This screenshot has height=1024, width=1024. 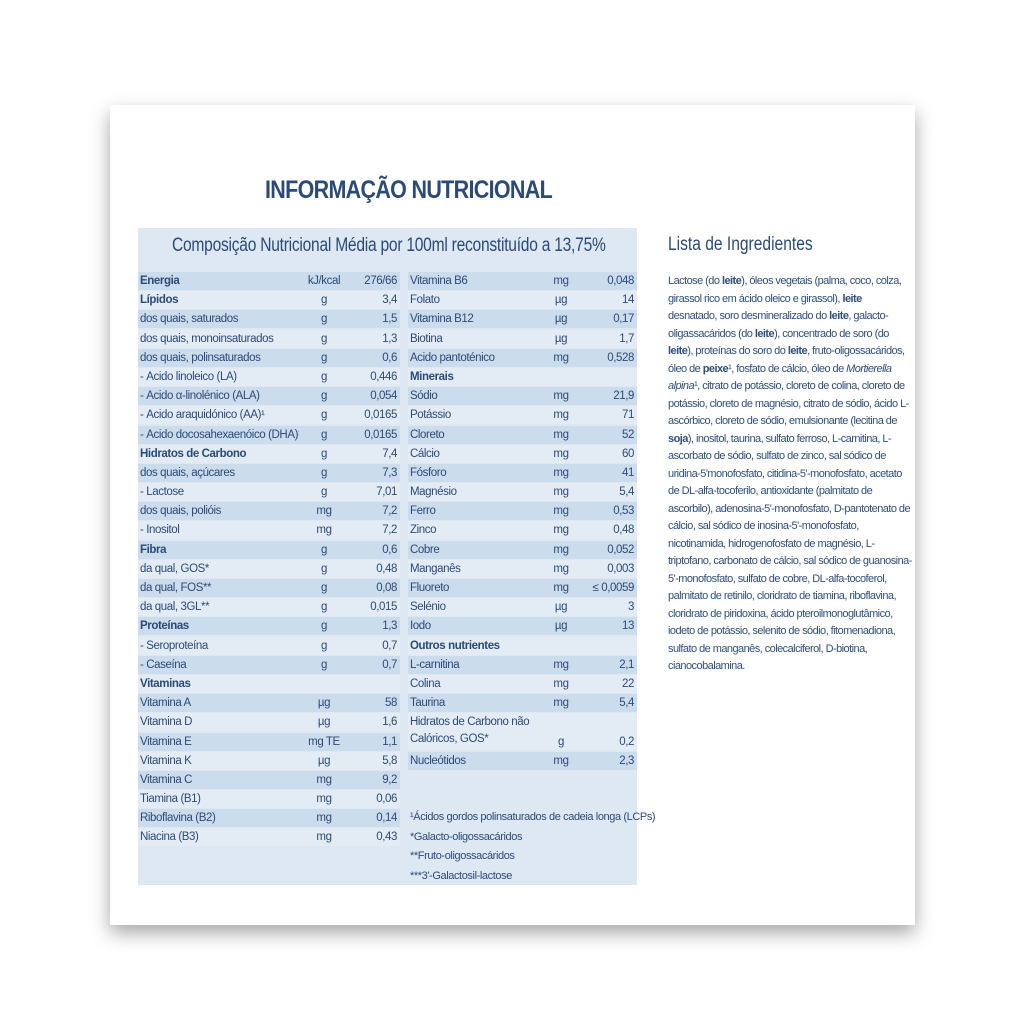 What do you see at coordinates (628, 300) in the screenshot?
I see `row-value: 14` at bounding box center [628, 300].